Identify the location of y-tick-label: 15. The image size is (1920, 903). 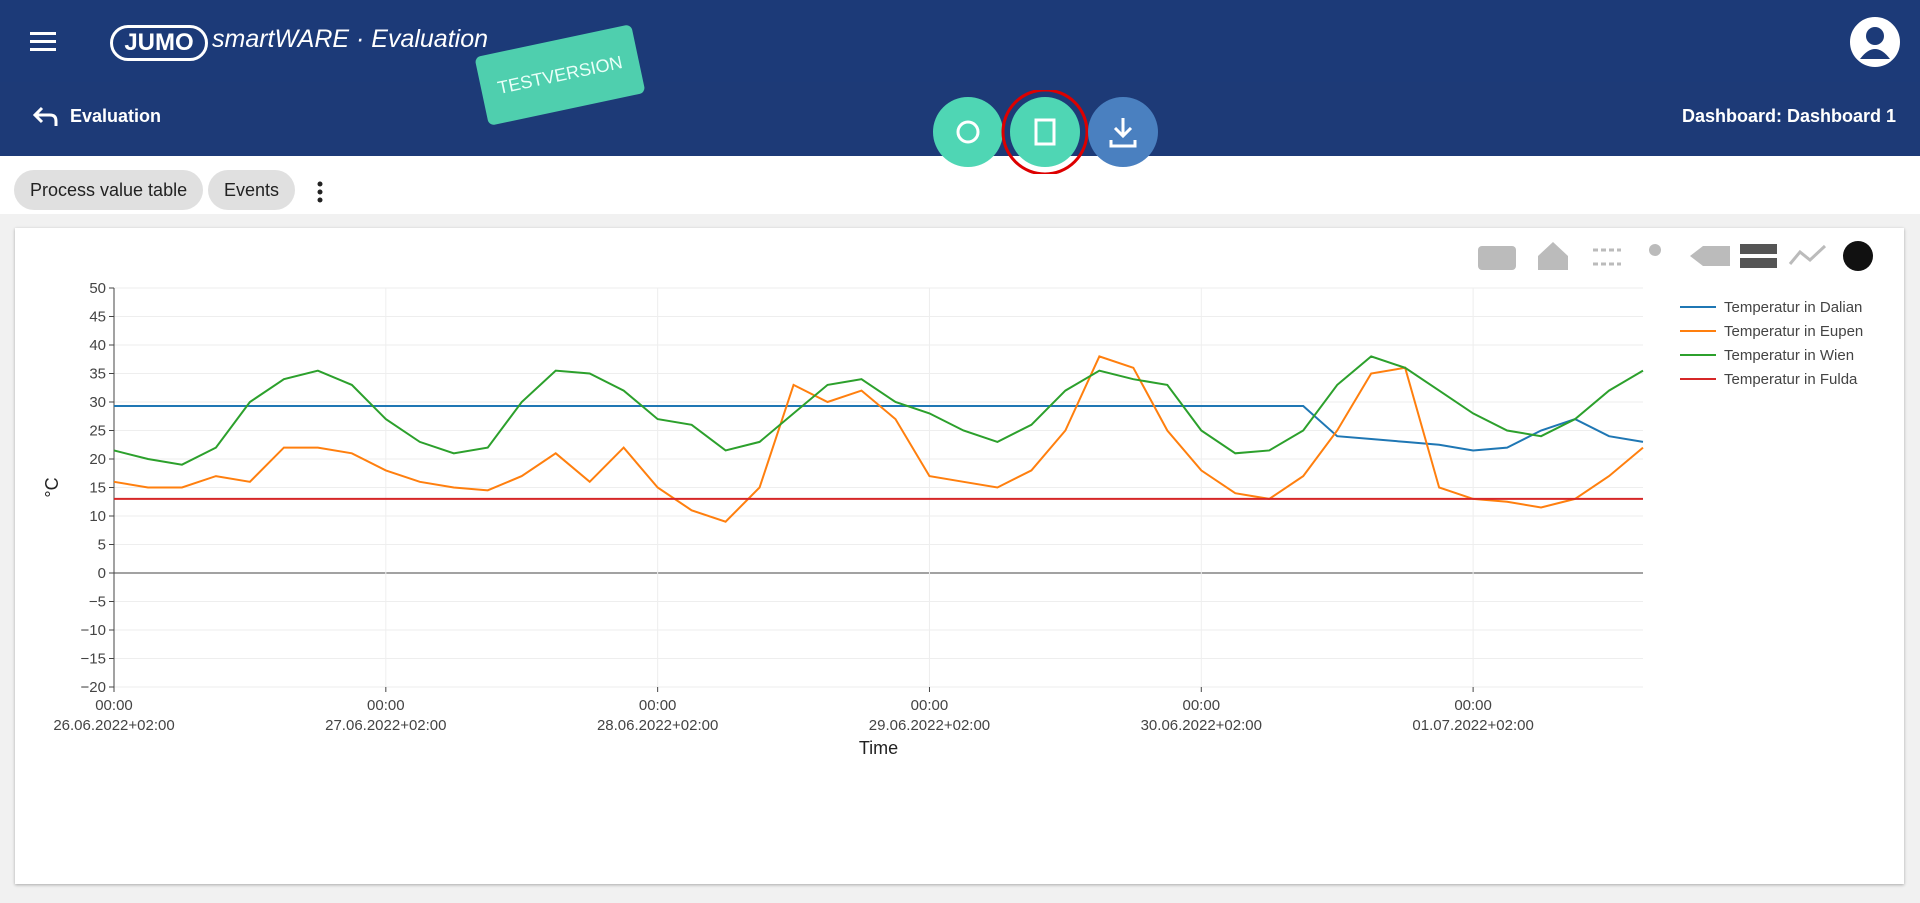
(97, 488).